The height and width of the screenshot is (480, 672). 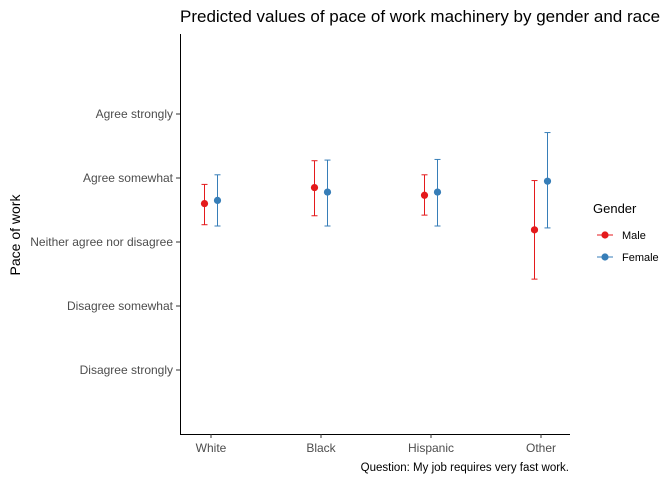 What do you see at coordinates (120, 306) in the screenshot?
I see `y-tick-label: Disagree somewhat` at bounding box center [120, 306].